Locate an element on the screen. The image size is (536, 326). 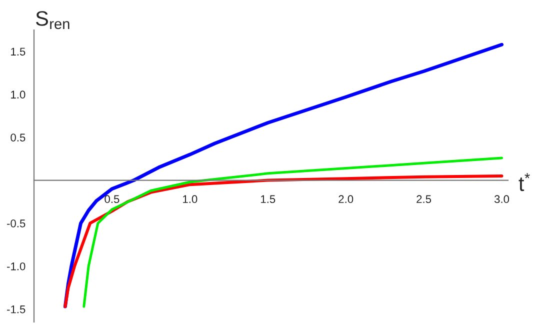
x-tick-label: 3.0 is located at coordinates (502, 199).